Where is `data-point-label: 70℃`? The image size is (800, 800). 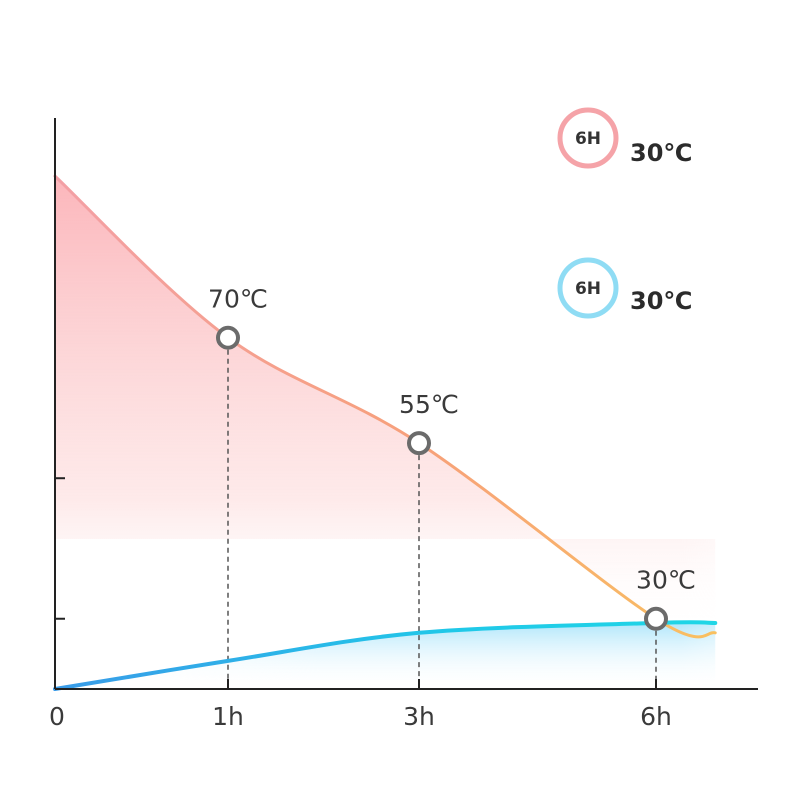 data-point-label: 70℃ is located at coordinates (238, 299).